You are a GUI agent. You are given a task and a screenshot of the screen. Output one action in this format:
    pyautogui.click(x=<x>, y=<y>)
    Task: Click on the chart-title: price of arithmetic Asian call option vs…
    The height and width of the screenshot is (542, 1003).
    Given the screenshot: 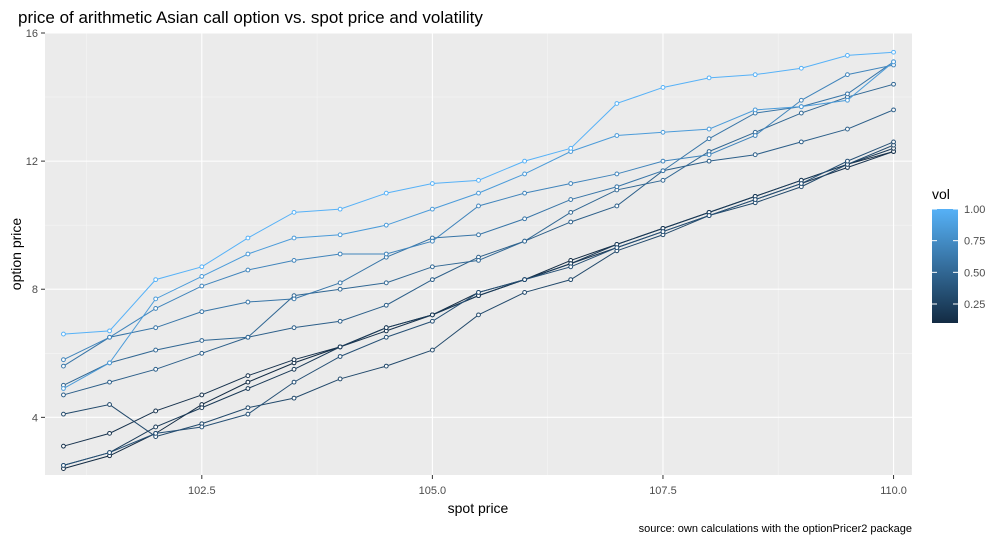 What is the action you would take?
    pyautogui.click(x=250, y=17)
    